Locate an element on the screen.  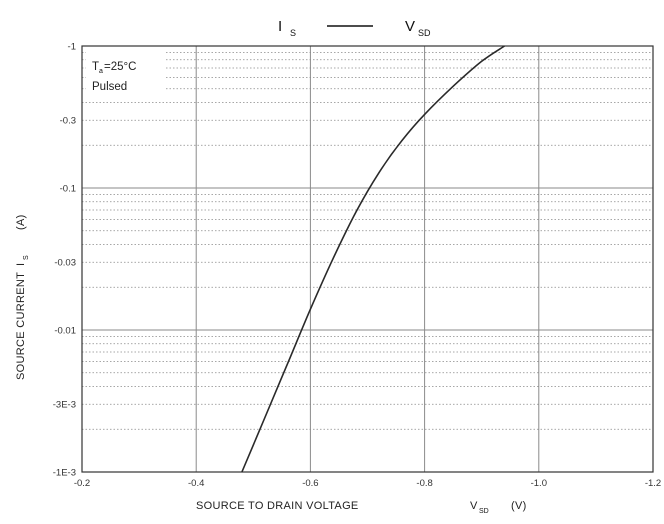
x-tick-label: -1.2 is located at coordinates (653, 483).